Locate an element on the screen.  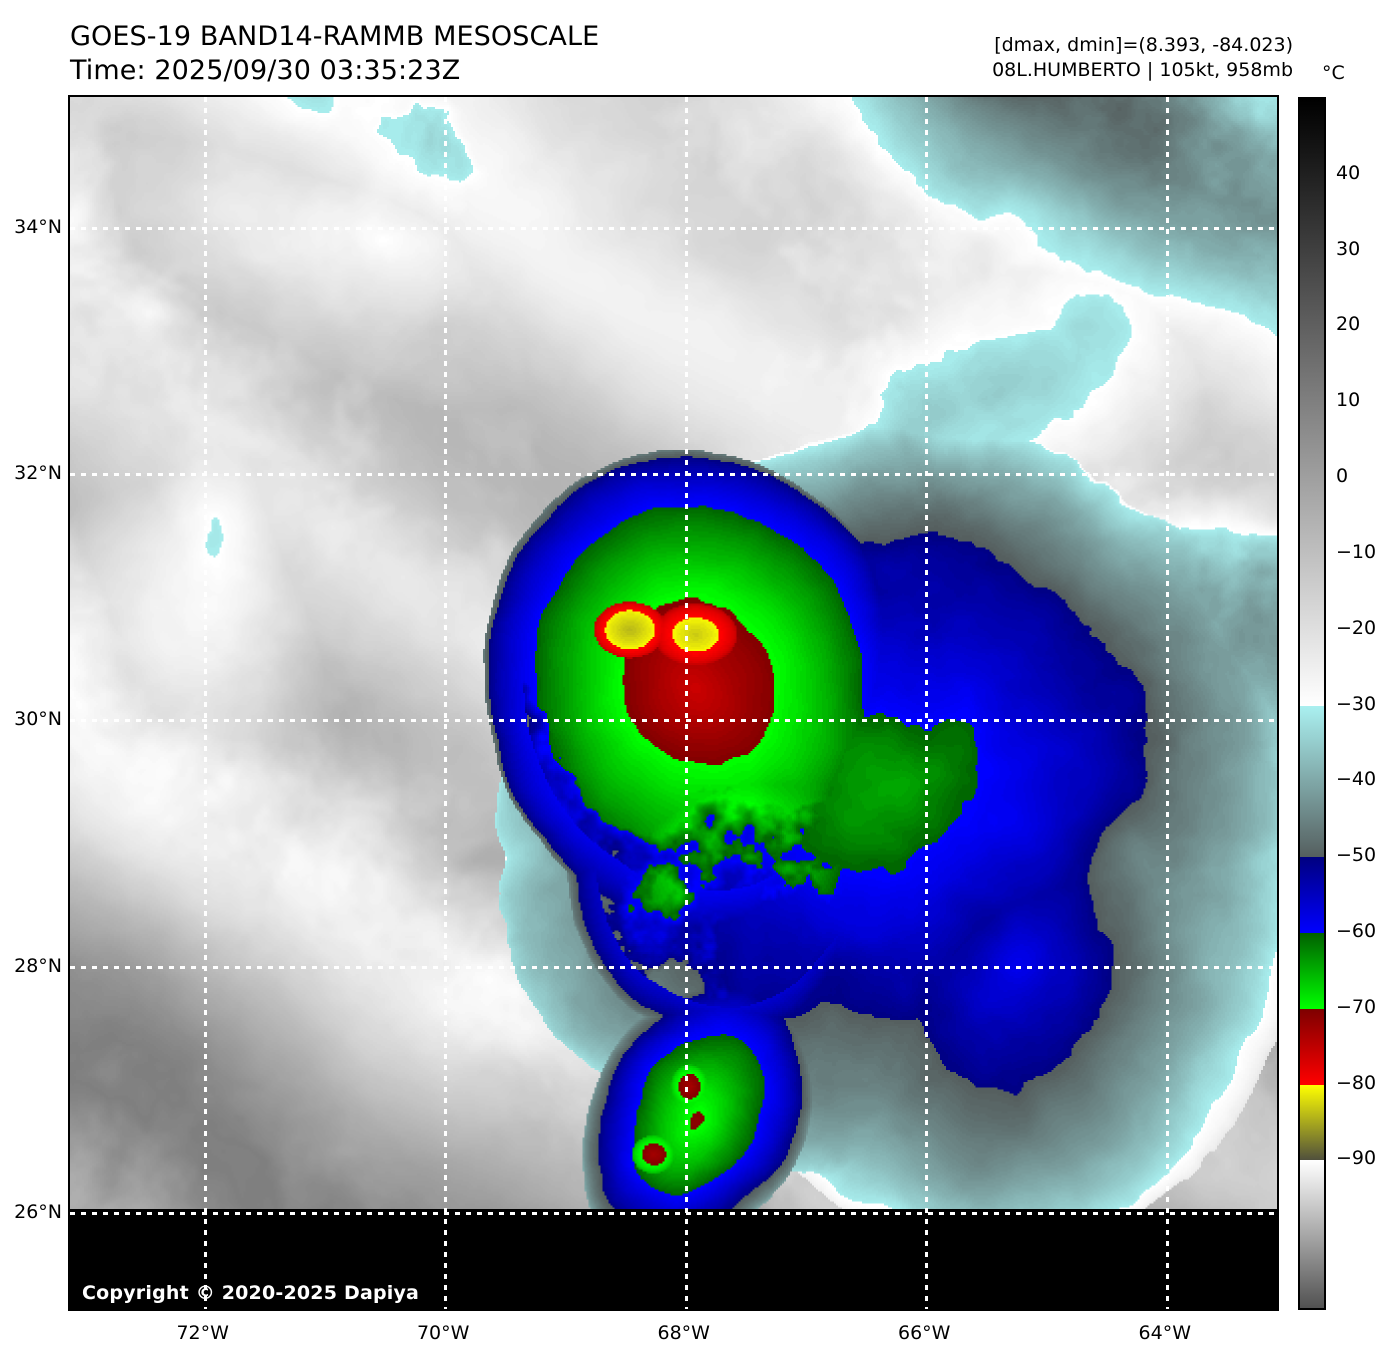
colorbar-segment-red-band is located at coordinates (1312, 1046).